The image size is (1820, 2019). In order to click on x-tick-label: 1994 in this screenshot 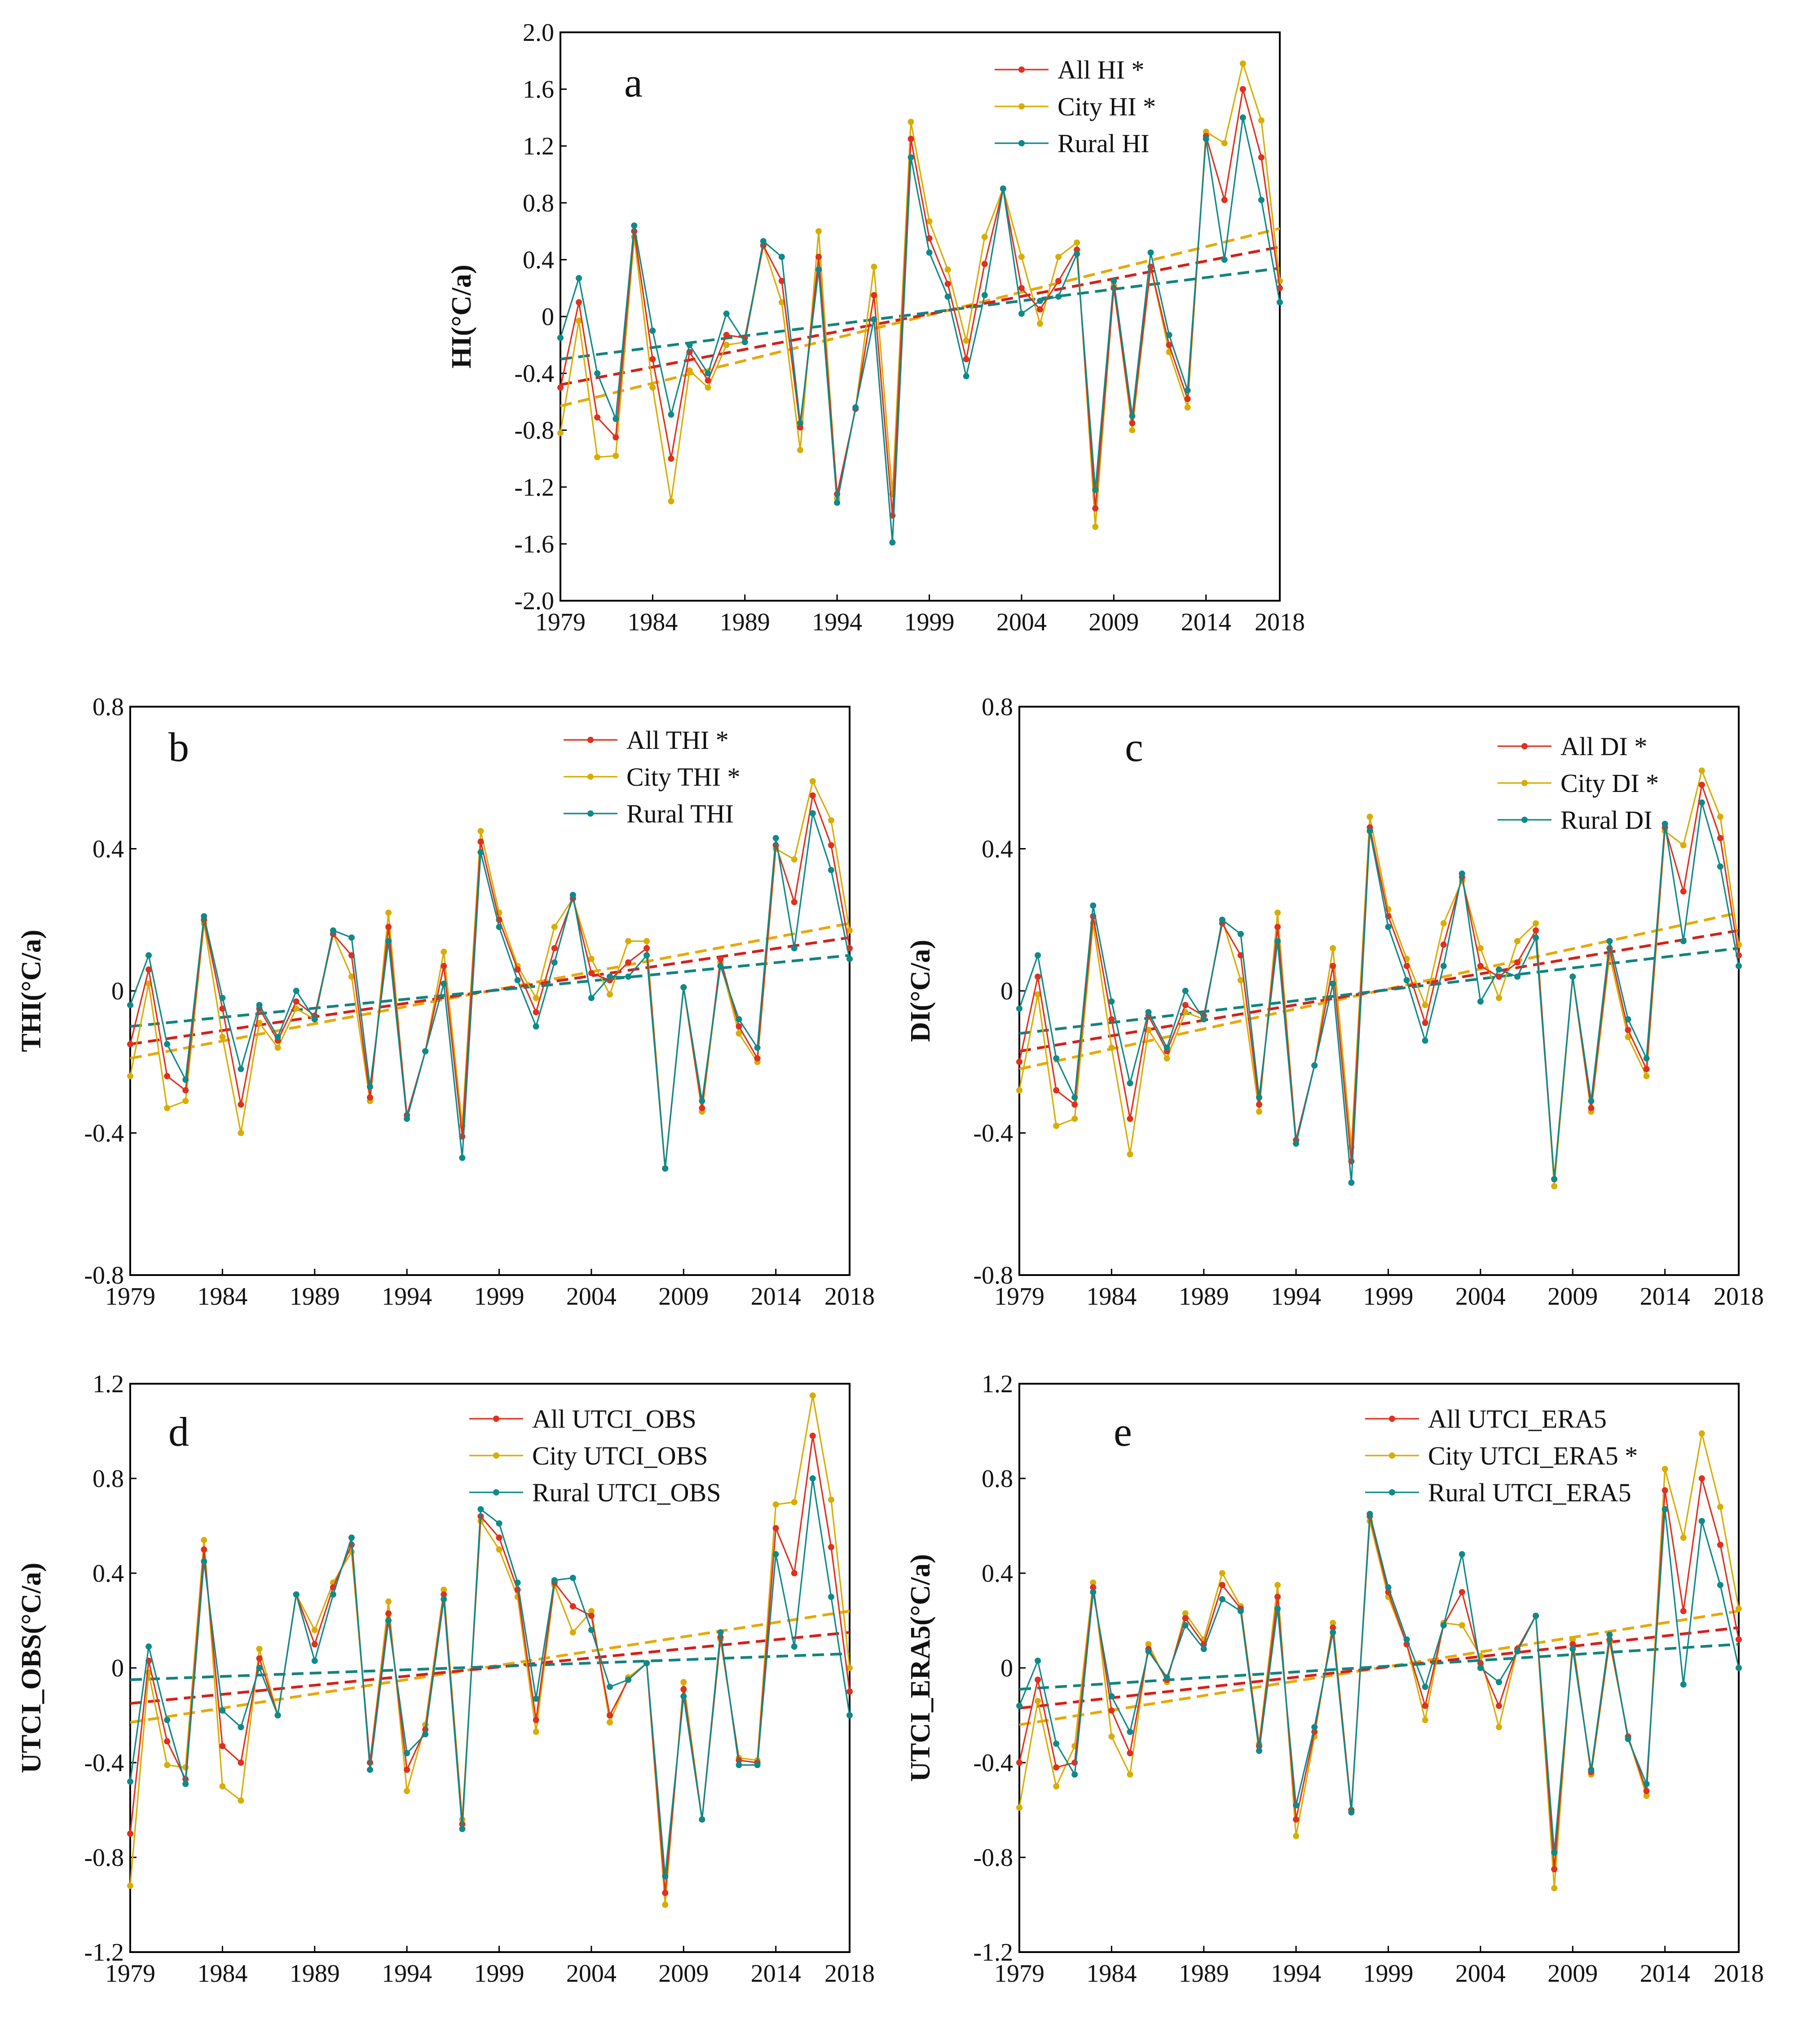, I will do `click(837, 622)`.